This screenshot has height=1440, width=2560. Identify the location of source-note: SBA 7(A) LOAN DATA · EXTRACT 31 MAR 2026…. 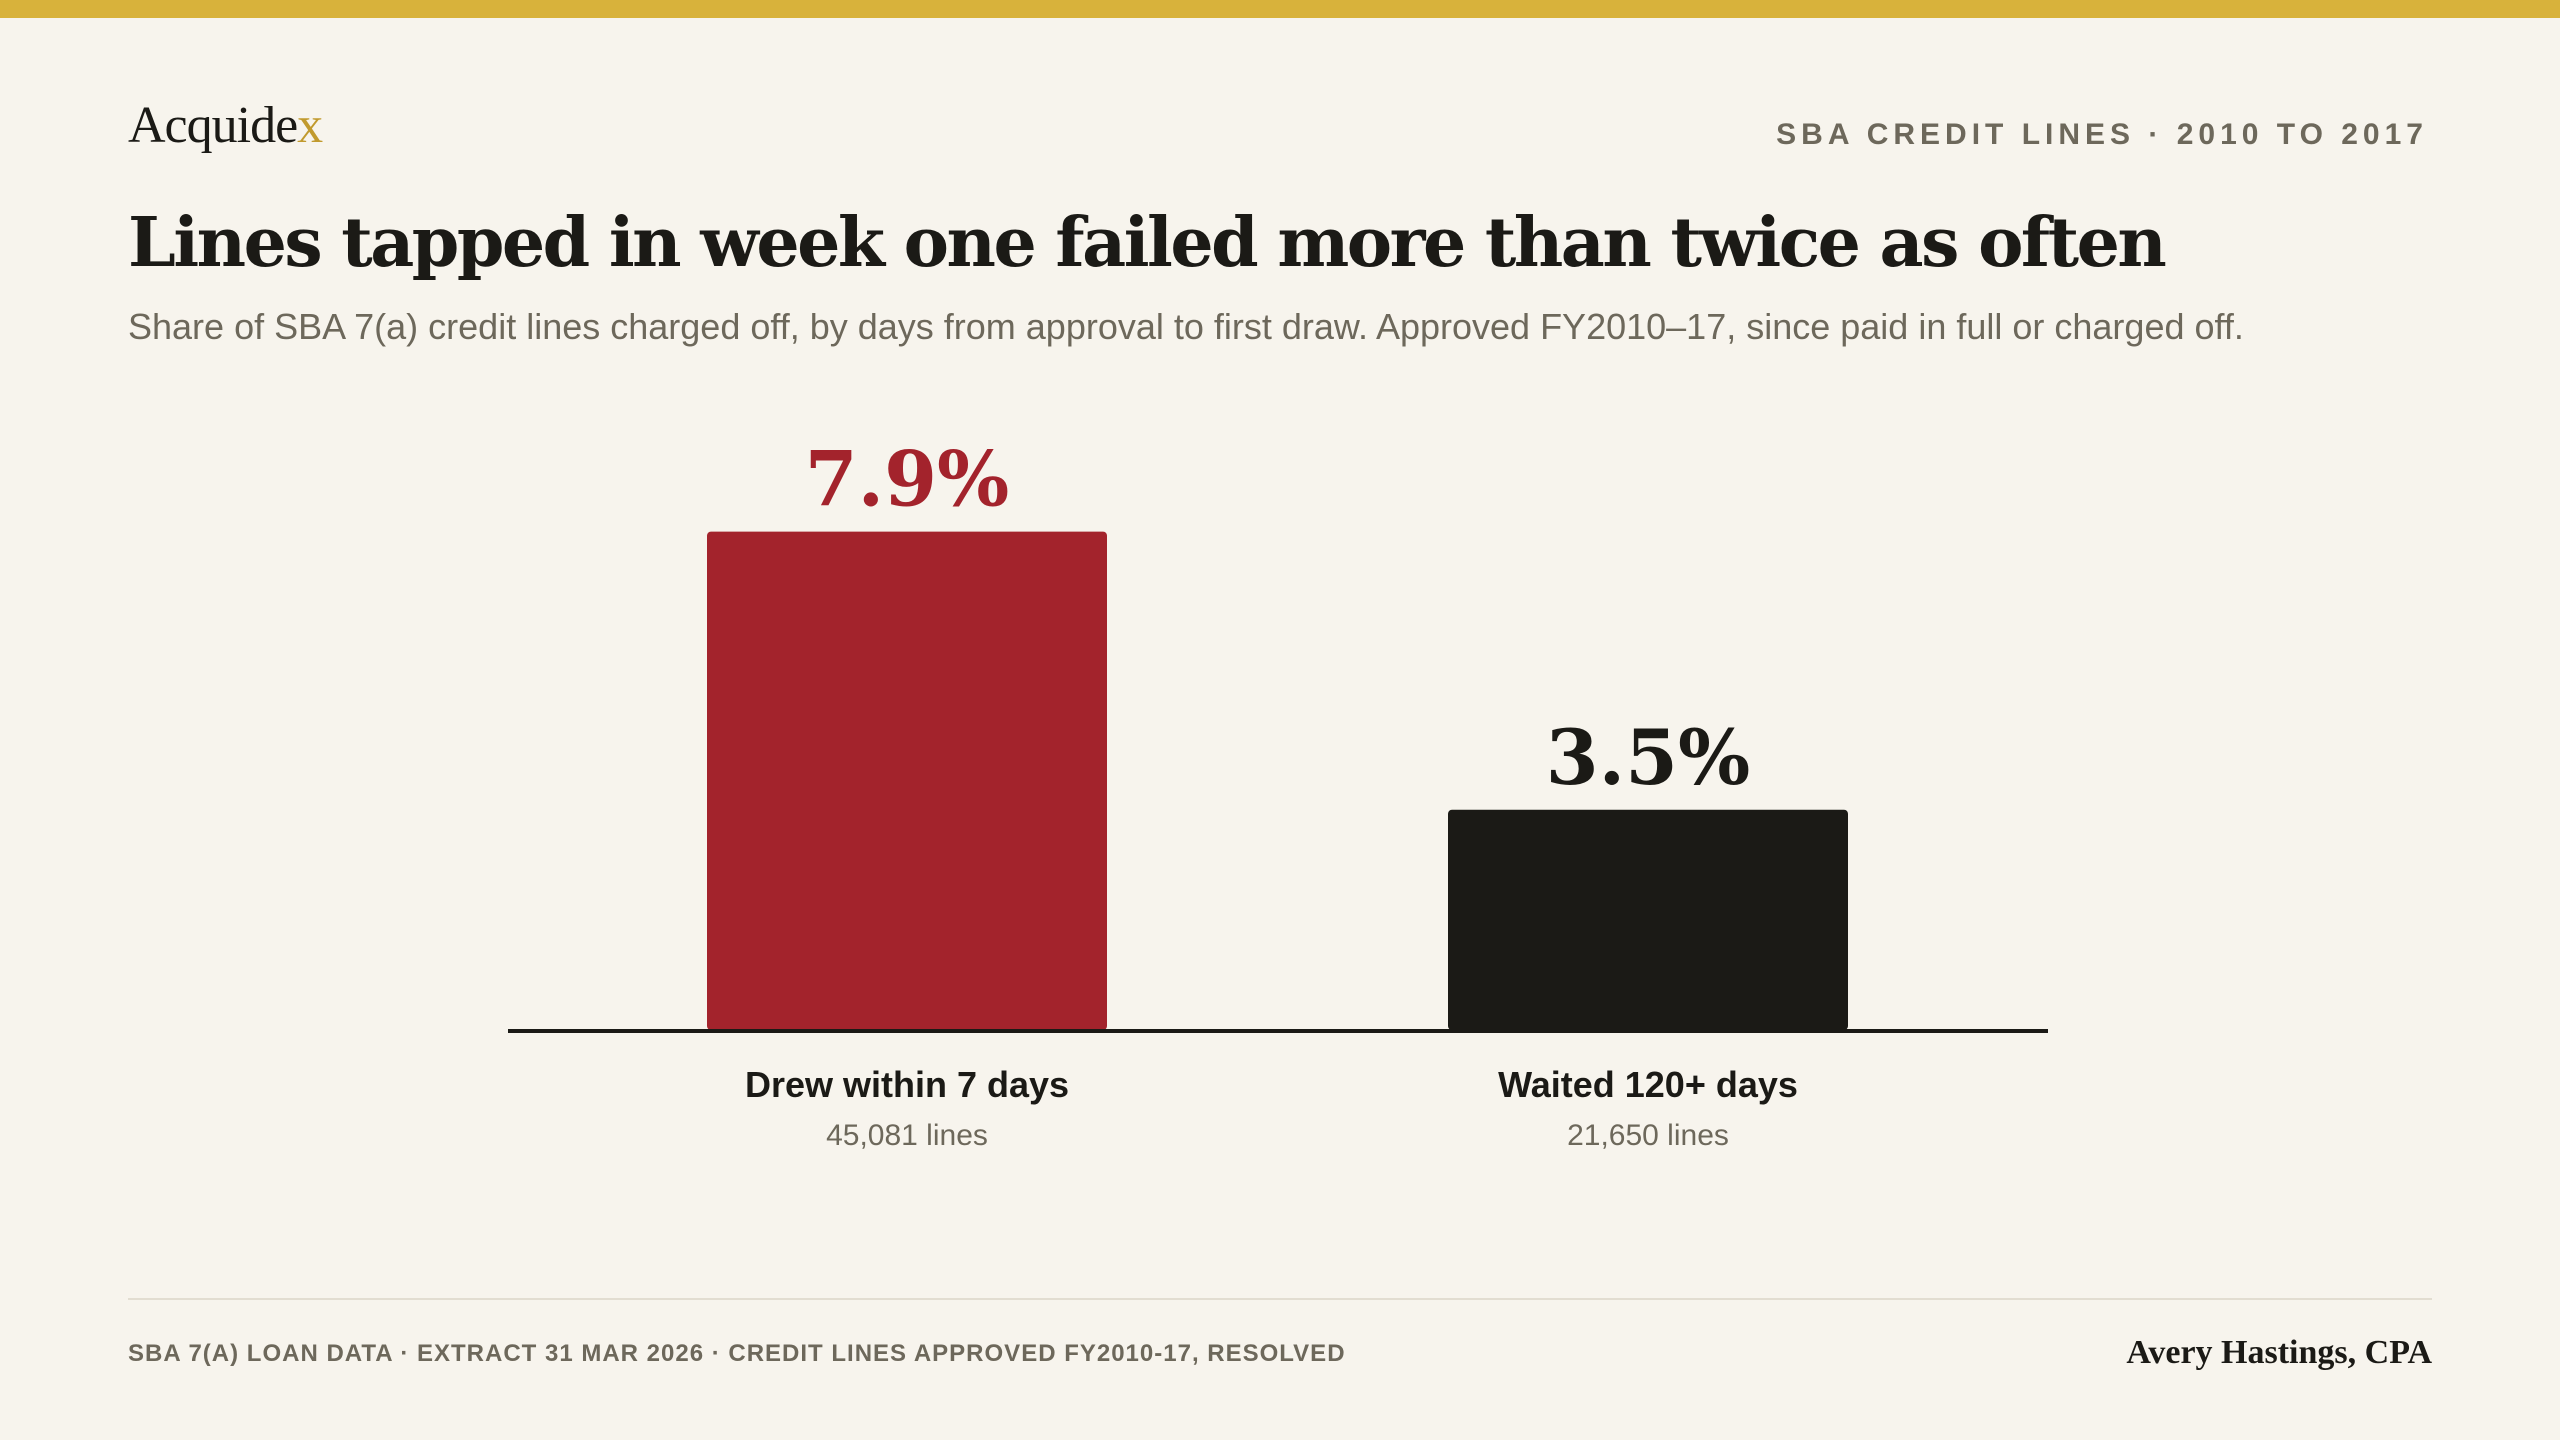
(737, 1353).